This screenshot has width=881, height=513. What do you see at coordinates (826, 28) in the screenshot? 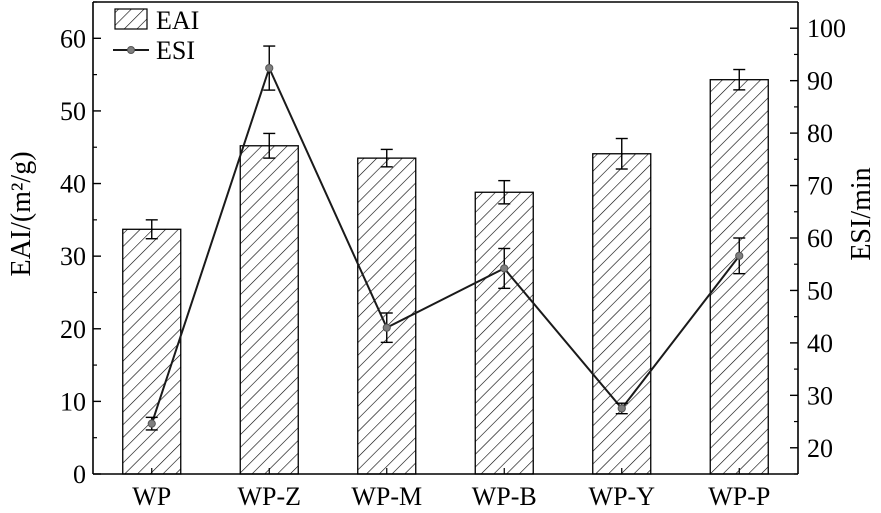
I see `y-tick-label-right: 100` at bounding box center [826, 28].